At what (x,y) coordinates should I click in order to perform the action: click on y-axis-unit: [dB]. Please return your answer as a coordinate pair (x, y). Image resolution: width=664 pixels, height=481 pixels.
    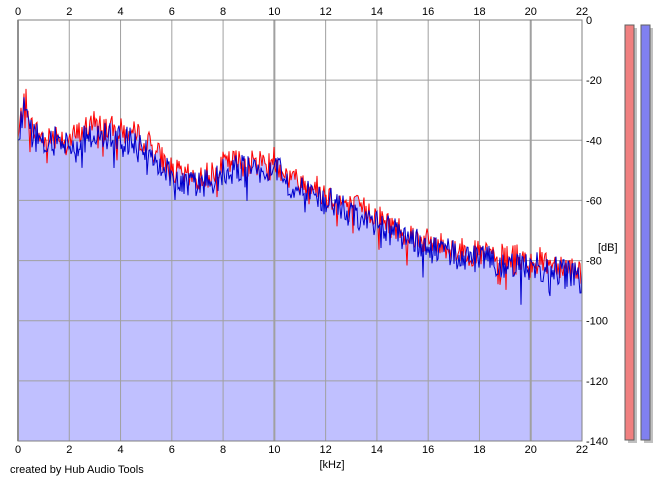
    Looking at the image, I should click on (608, 248).